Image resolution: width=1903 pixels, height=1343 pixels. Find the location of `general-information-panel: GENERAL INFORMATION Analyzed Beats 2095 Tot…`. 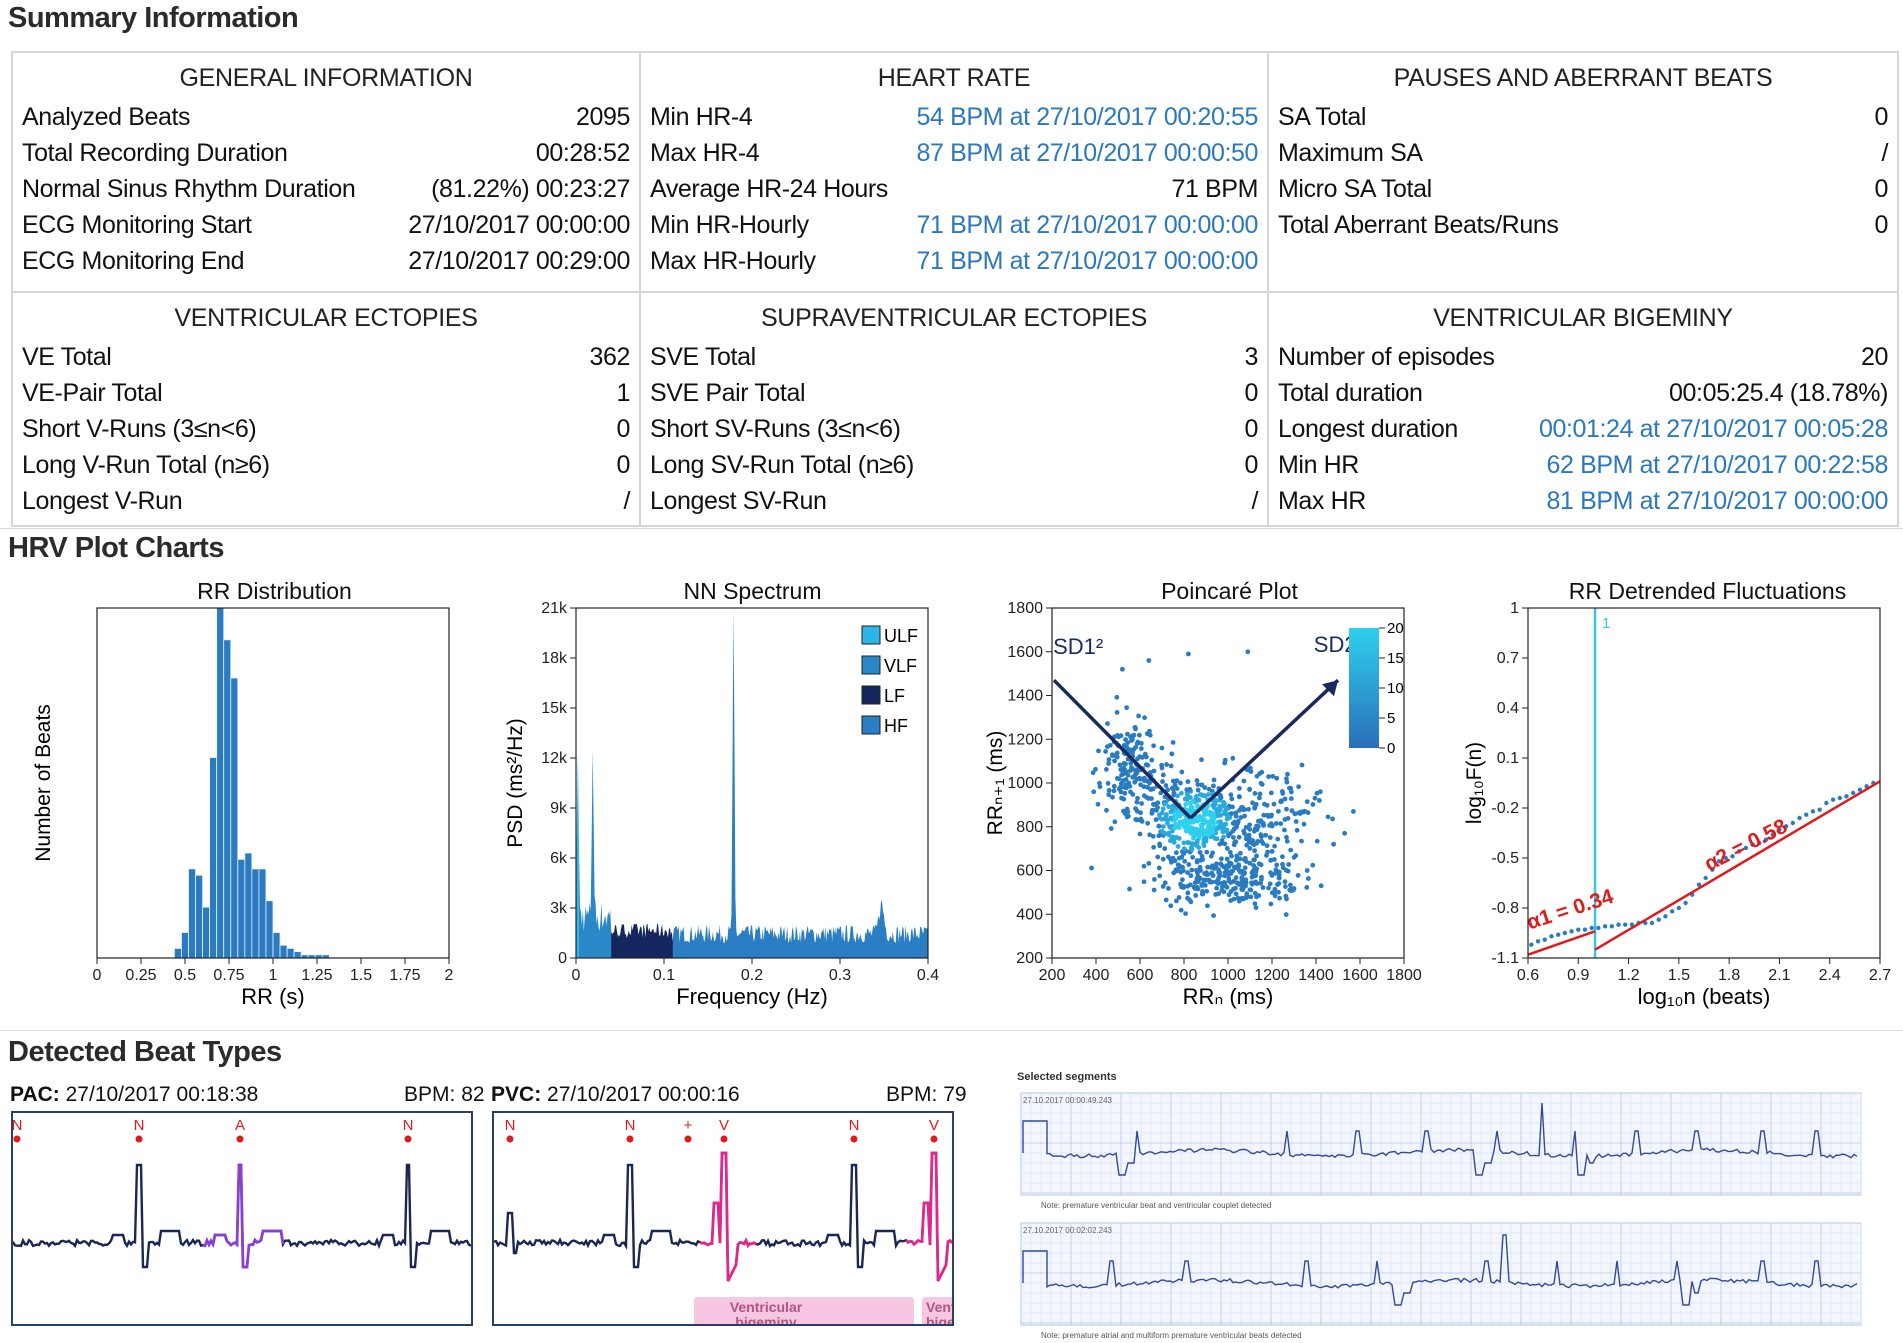

general-information-panel: GENERAL INFORMATION Analyzed Beats 2095 Tot… is located at coordinates (326, 172).